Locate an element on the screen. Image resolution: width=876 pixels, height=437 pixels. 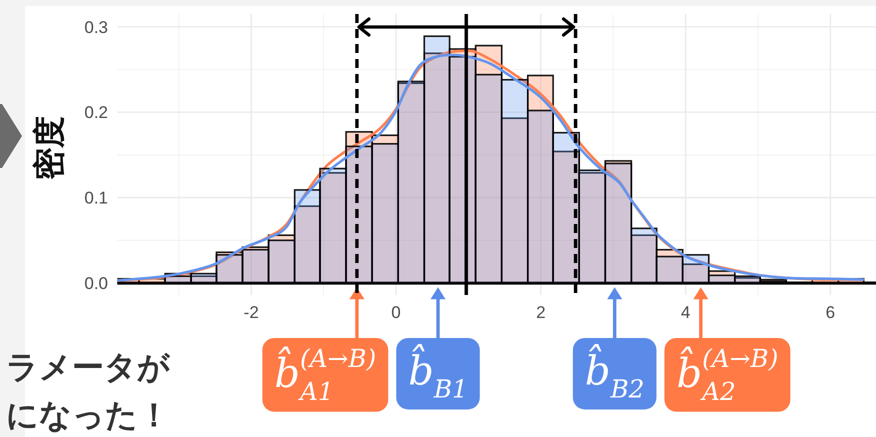
text: になった！ is located at coordinates (88, 415).